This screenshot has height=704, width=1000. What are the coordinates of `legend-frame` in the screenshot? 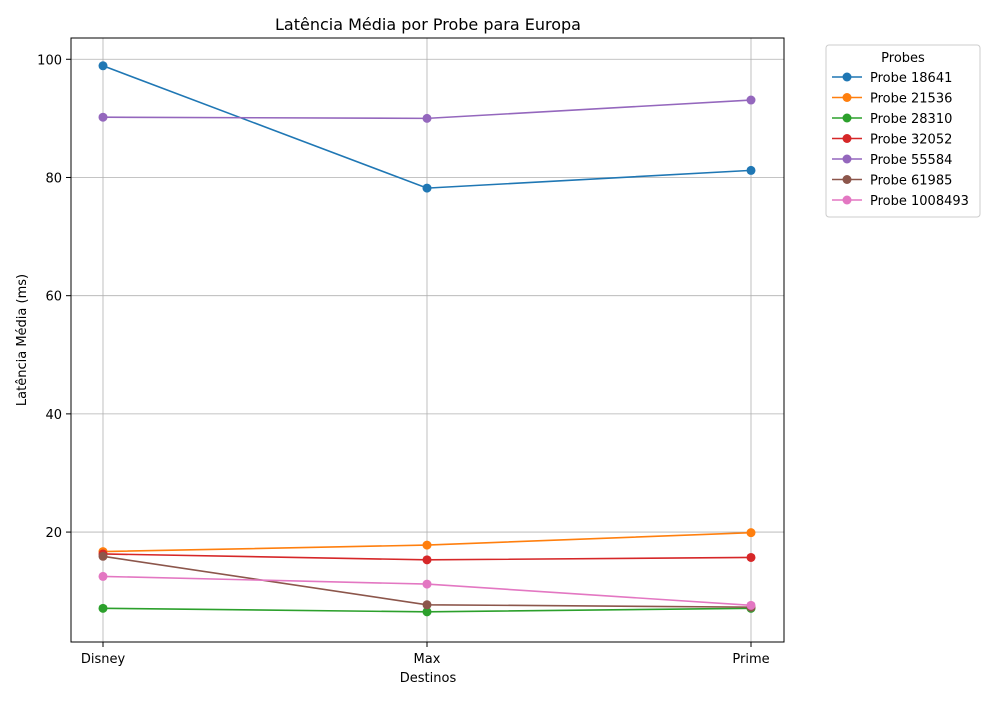 It's located at (903, 131).